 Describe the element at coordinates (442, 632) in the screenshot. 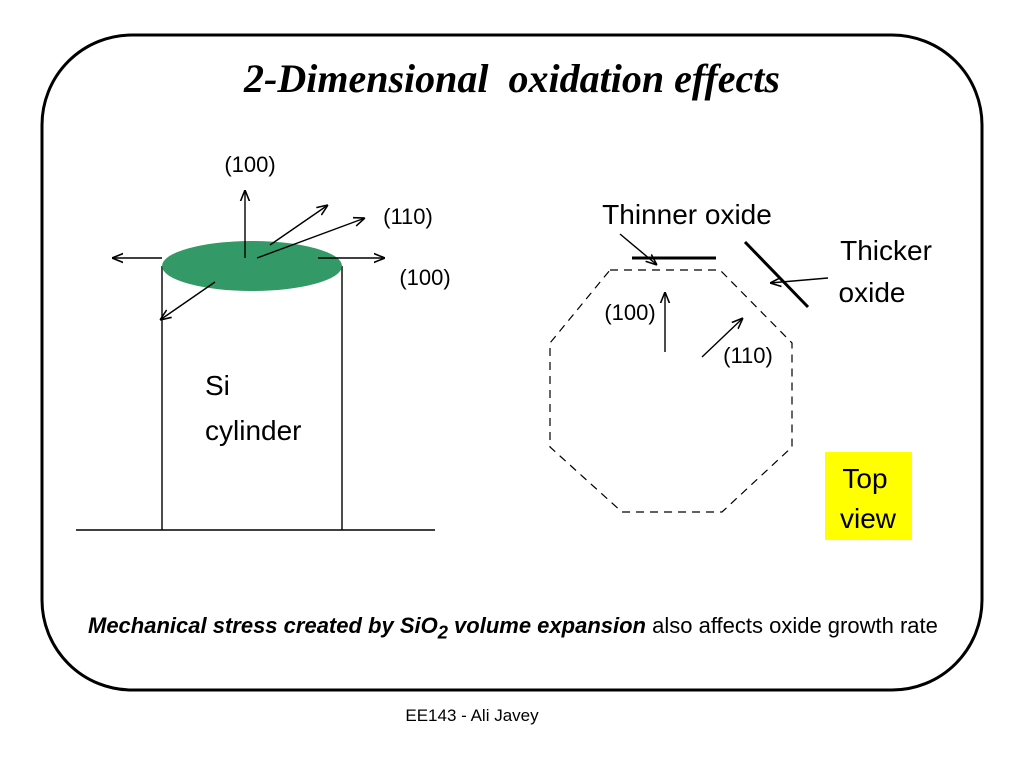

I see `caption-subscript: 2` at that location.